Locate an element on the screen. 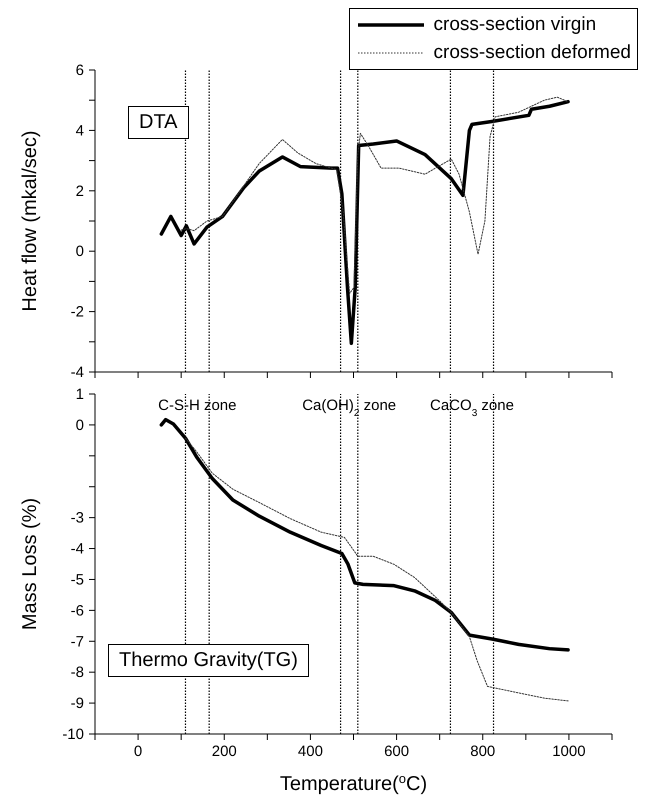 The height and width of the screenshot is (812, 646). ref-line-label: CaCO$_{3}$ zone is located at coordinates (472, 407).